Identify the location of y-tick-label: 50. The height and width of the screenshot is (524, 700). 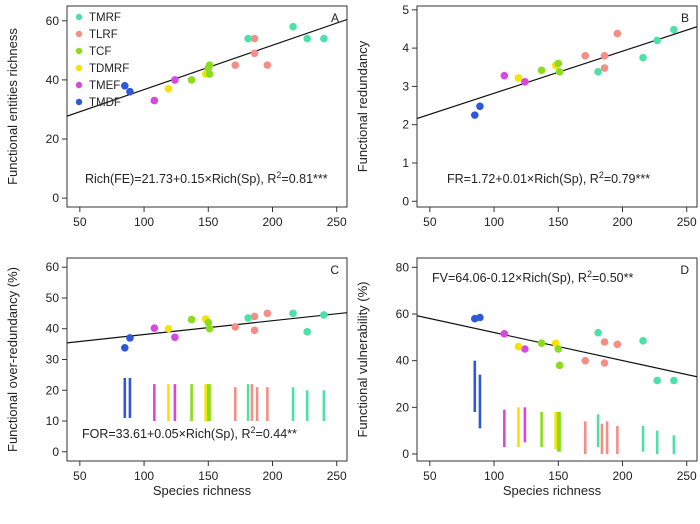
(53, 298).